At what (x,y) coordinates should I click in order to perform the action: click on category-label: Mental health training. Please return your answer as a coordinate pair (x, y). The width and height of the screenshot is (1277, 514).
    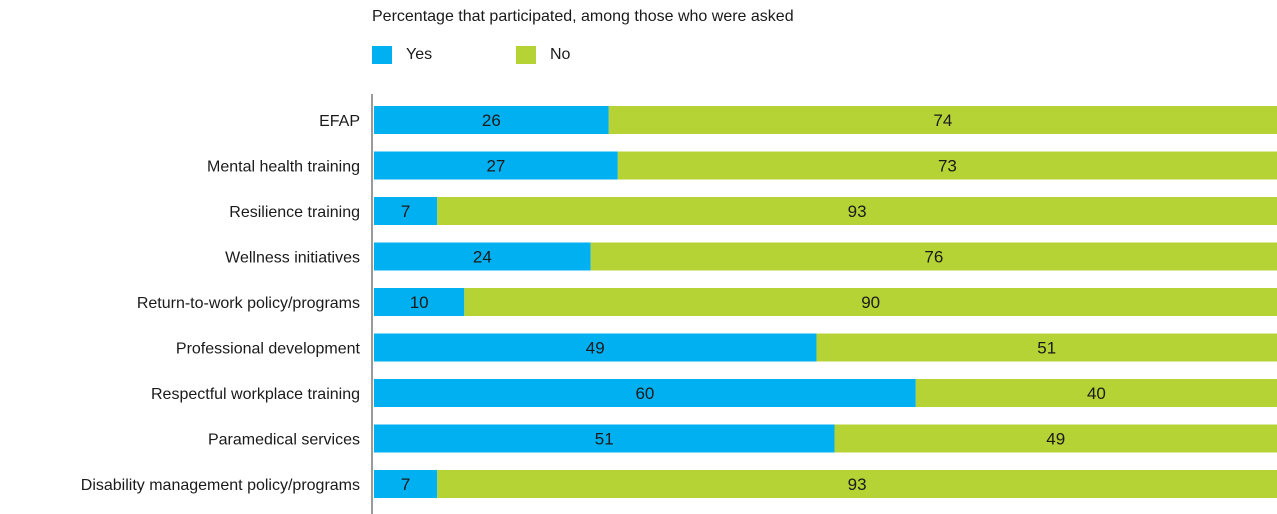
    Looking at the image, I should click on (283, 167).